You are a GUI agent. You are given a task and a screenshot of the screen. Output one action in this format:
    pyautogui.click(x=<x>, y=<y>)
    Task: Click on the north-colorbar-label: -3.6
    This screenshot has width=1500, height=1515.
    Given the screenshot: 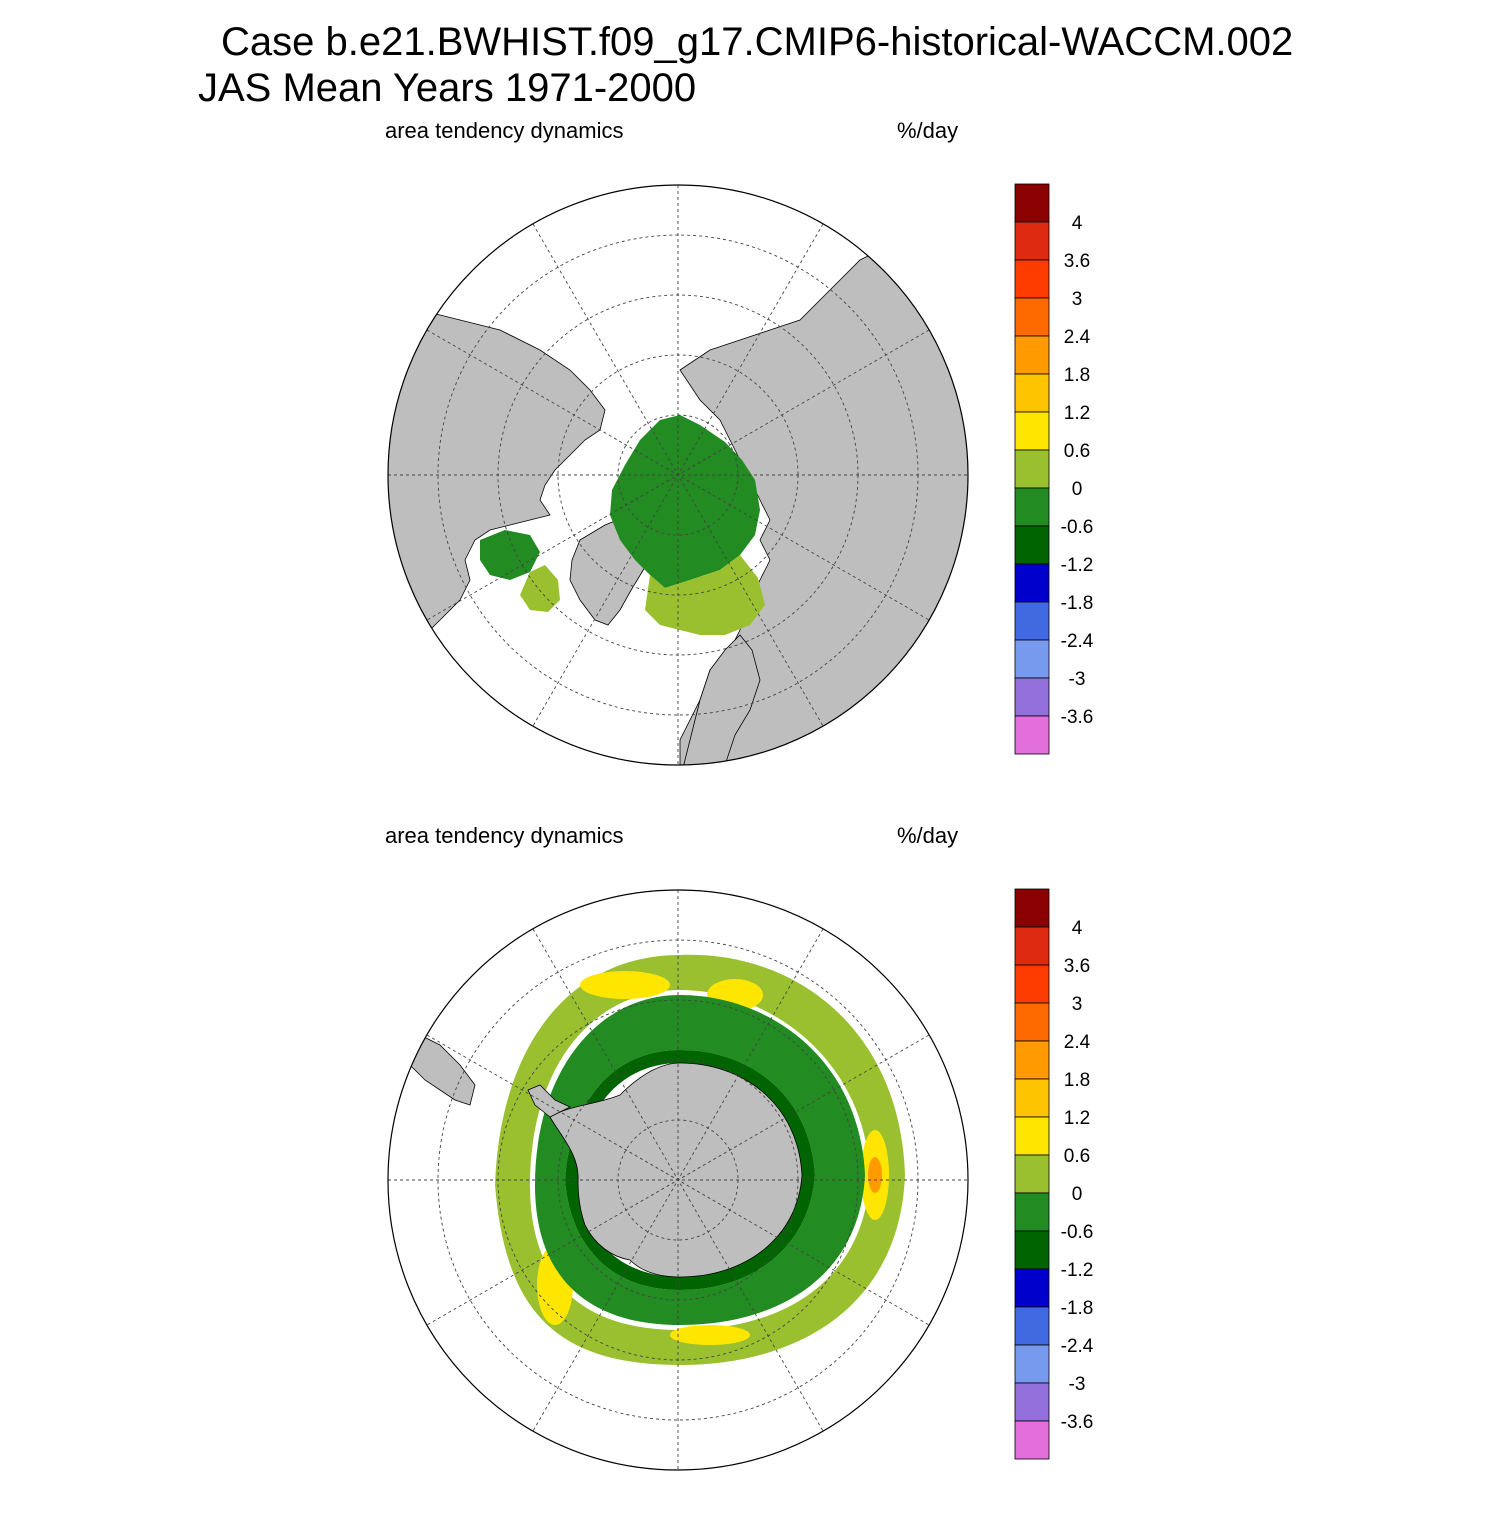 What is the action you would take?
    pyautogui.click(x=1077, y=717)
    